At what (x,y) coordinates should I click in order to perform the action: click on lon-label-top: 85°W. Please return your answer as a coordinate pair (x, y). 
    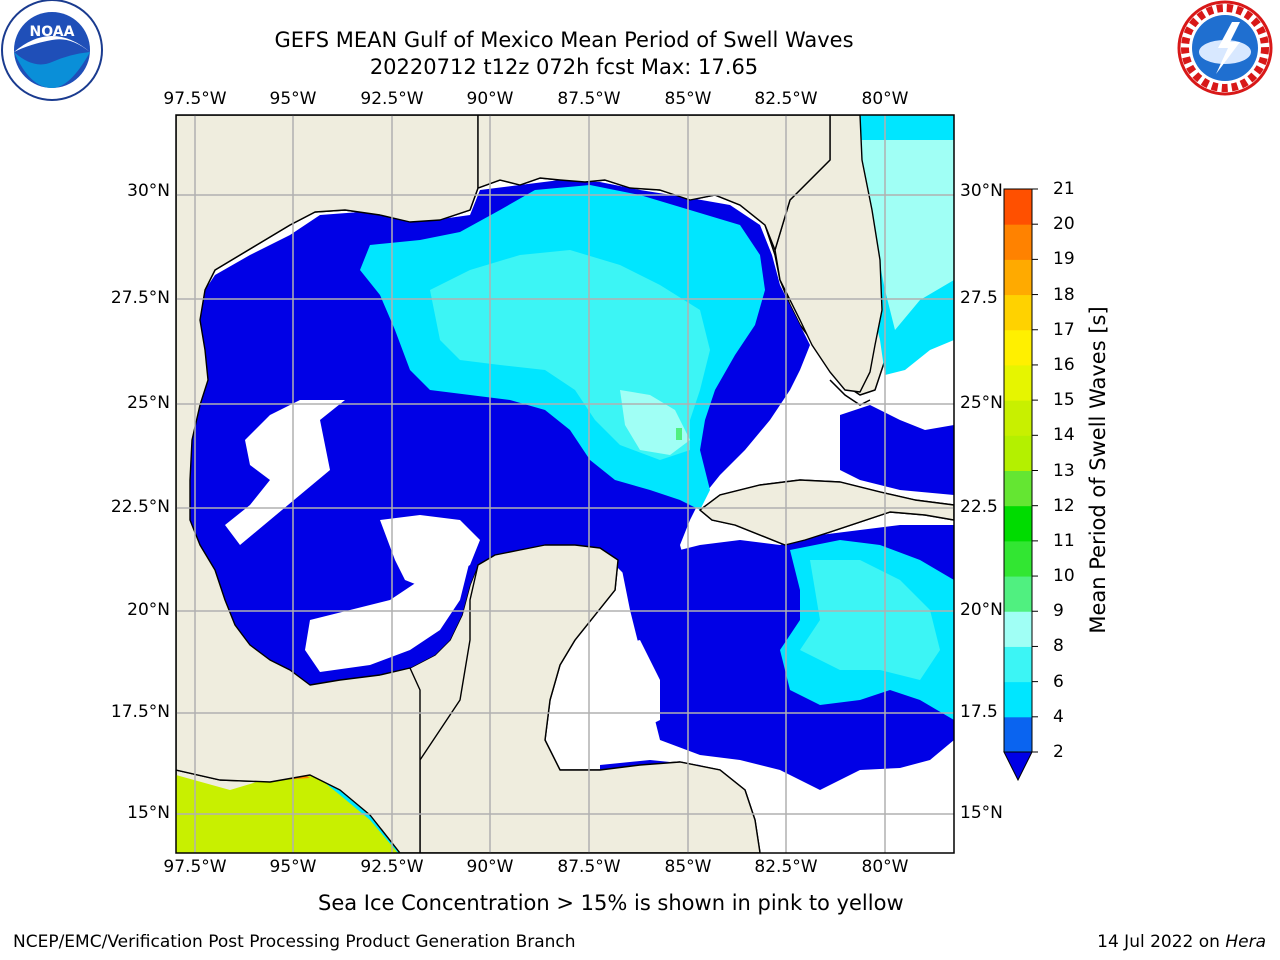
    Looking at the image, I should click on (688, 99).